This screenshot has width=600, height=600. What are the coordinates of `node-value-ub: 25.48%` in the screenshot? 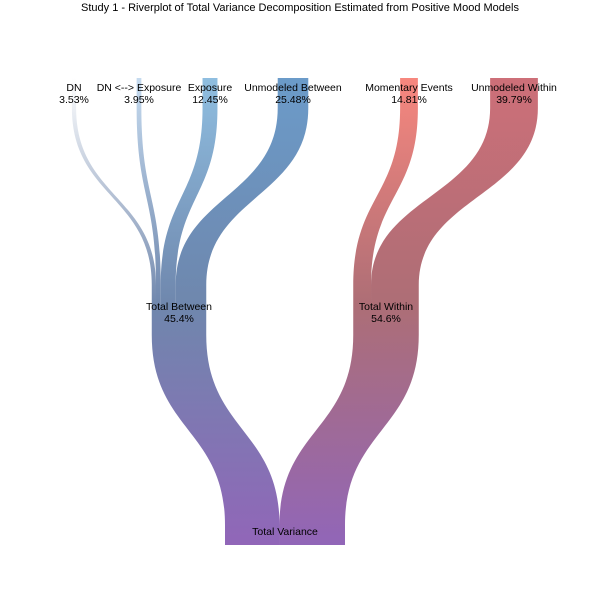 It's located at (293, 100).